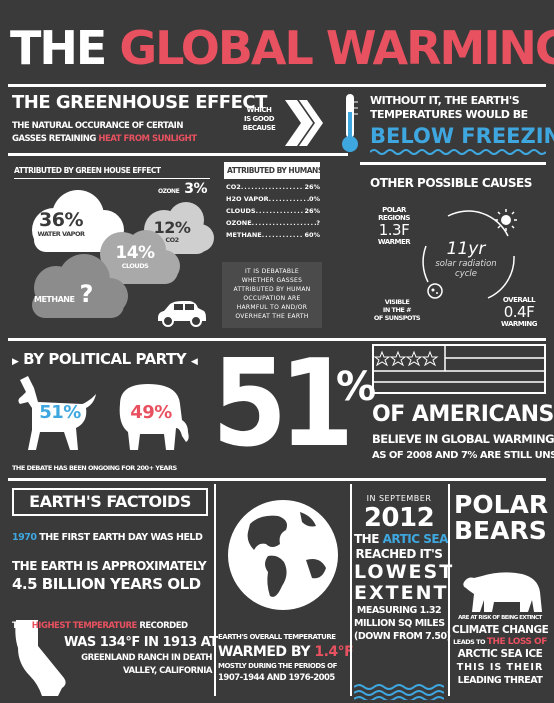 The height and width of the screenshot is (703, 554). Describe the element at coordinates (139, 102) in the screenshot. I see `greenhouse-heading: THE GREENHOUSE EFFECT` at that location.